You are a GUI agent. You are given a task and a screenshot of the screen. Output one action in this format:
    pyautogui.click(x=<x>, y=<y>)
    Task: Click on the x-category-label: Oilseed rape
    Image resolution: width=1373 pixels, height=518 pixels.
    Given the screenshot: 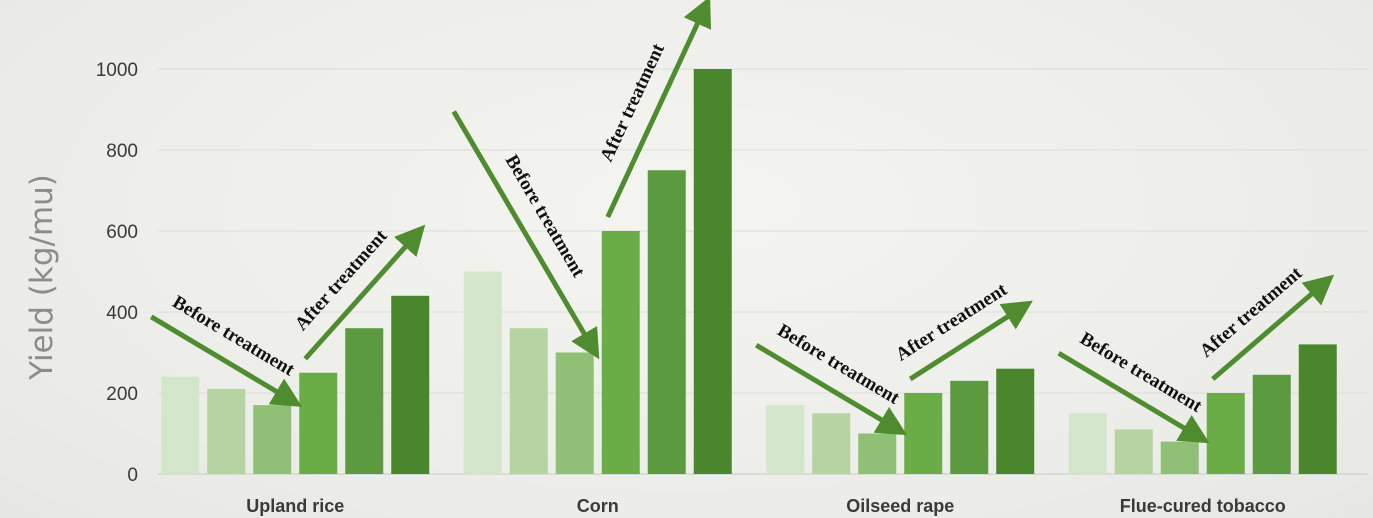 What is the action you would take?
    pyautogui.click(x=900, y=506)
    